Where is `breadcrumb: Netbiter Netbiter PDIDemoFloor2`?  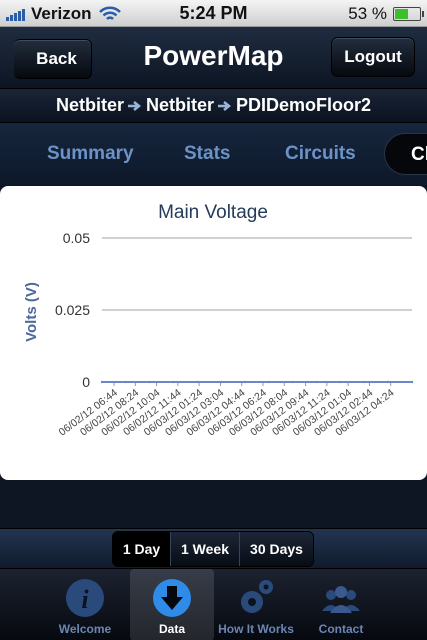 breadcrumb: Netbiter Netbiter PDIDemoFloor2 is located at coordinates (213, 106).